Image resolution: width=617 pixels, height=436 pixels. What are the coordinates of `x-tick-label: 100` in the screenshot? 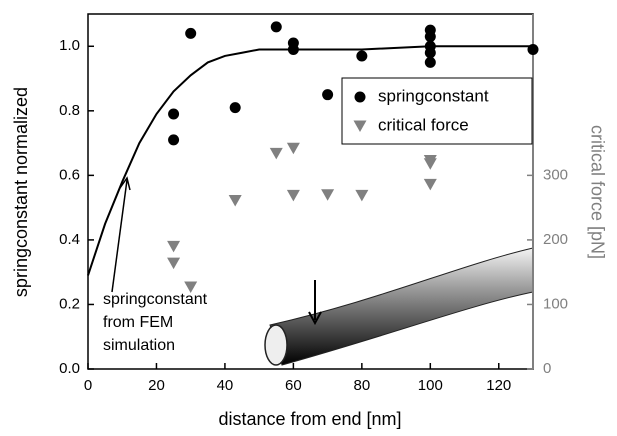 It's located at (430, 385).